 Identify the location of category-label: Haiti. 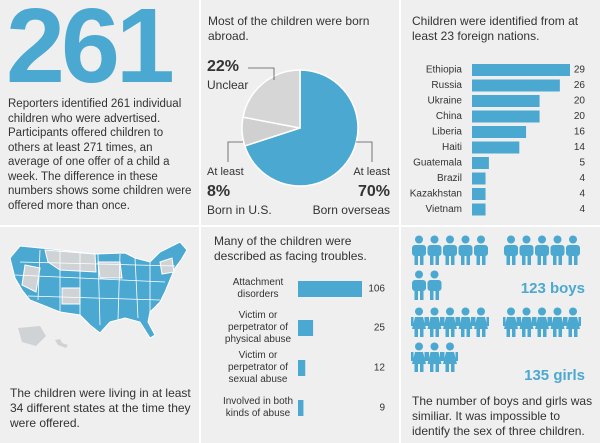
(452, 147).